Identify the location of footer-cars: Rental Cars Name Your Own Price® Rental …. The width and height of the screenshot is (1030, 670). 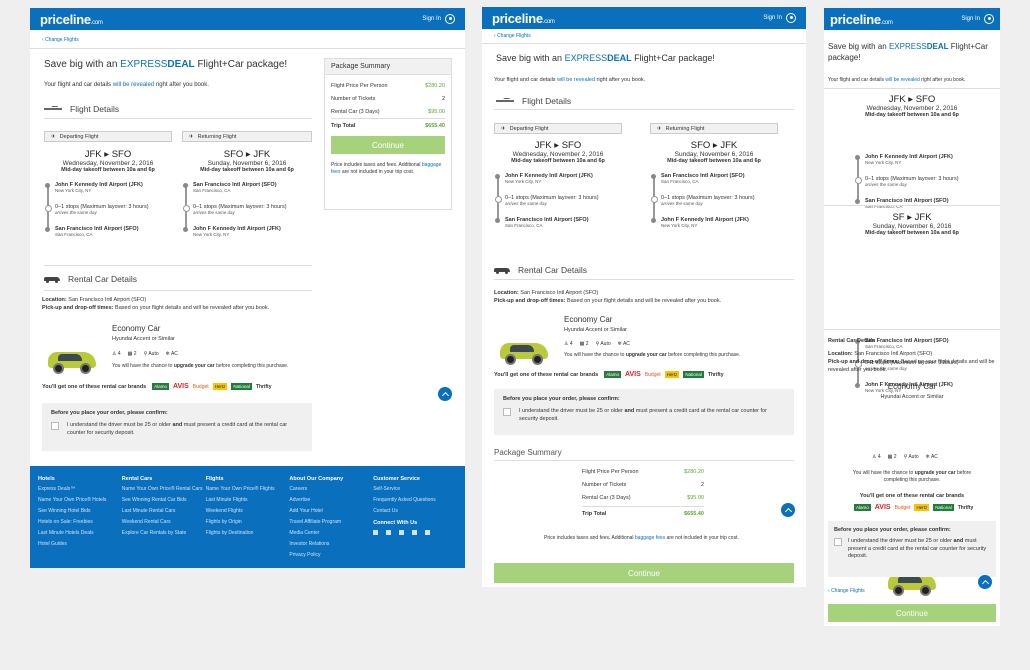
(162, 506).